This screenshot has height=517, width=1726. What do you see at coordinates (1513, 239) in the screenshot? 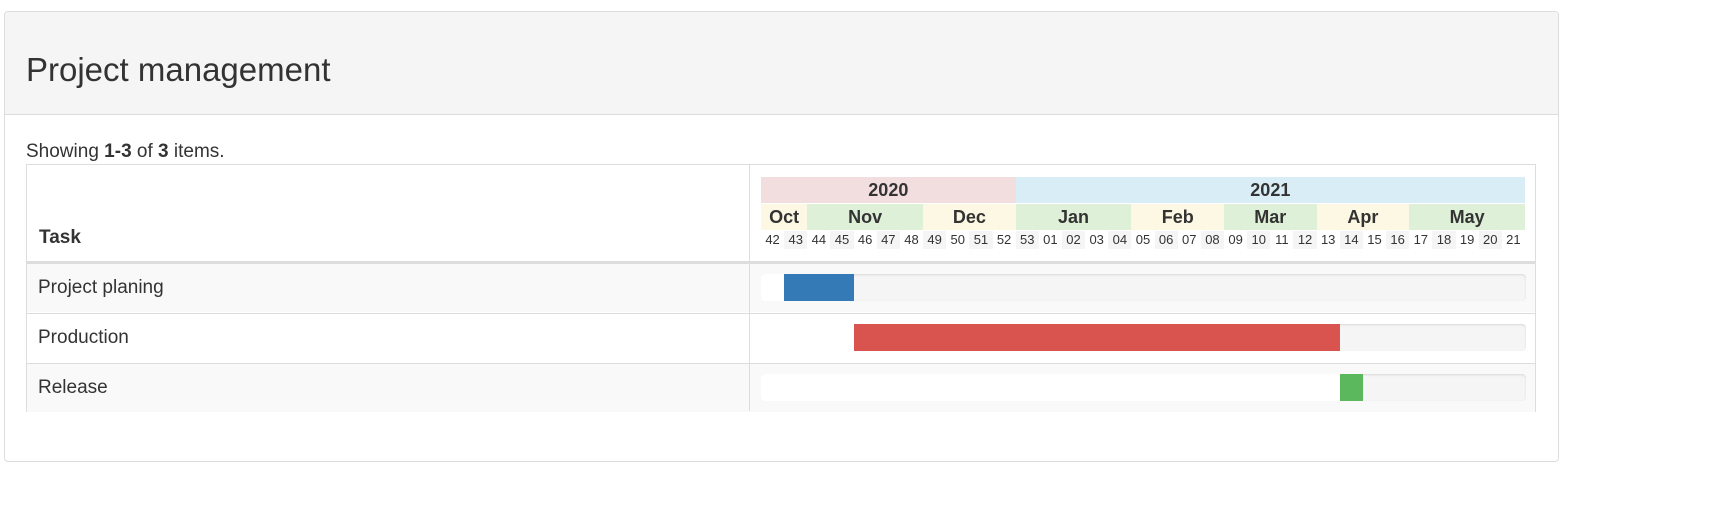
I see `week-header-cell: 21` at bounding box center [1513, 239].